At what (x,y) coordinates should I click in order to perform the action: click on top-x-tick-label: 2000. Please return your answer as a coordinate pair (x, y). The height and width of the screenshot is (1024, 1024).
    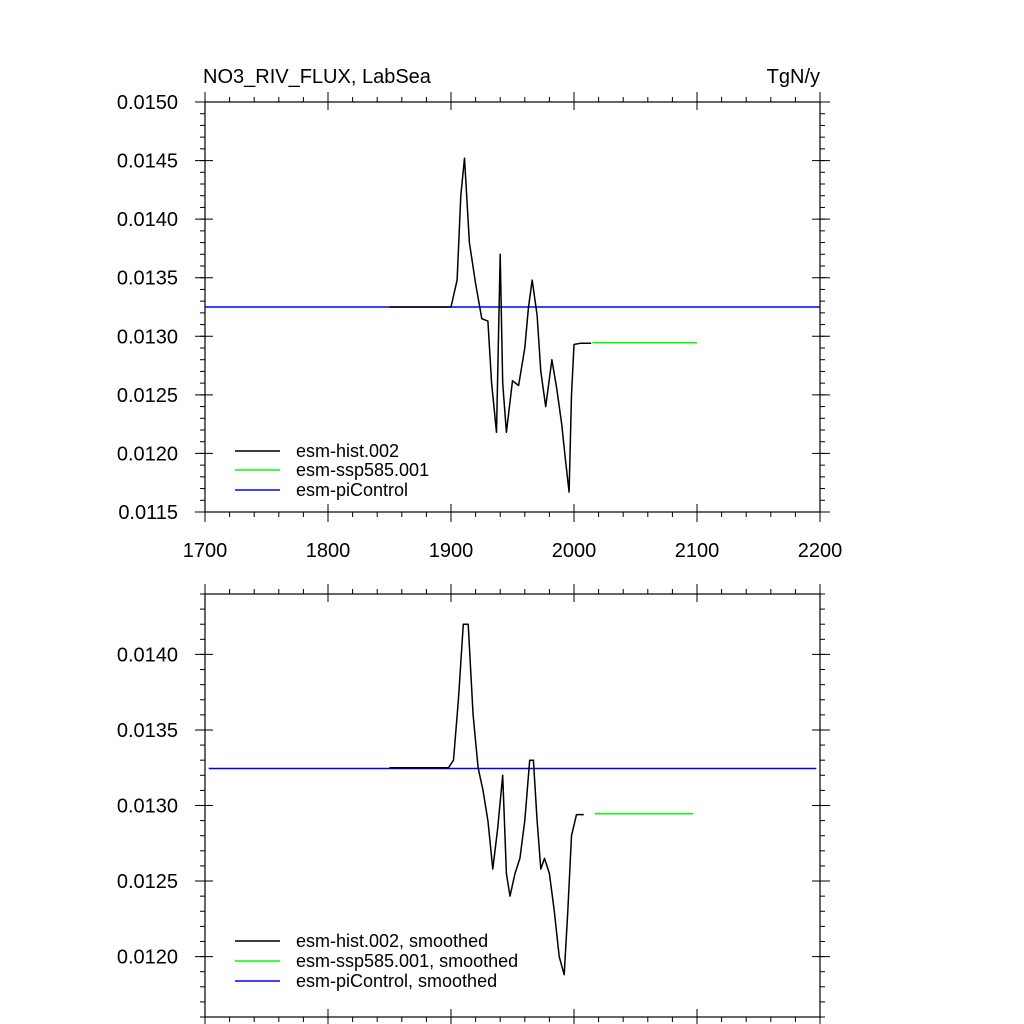
    Looking at the image, I should click on (574, 551).